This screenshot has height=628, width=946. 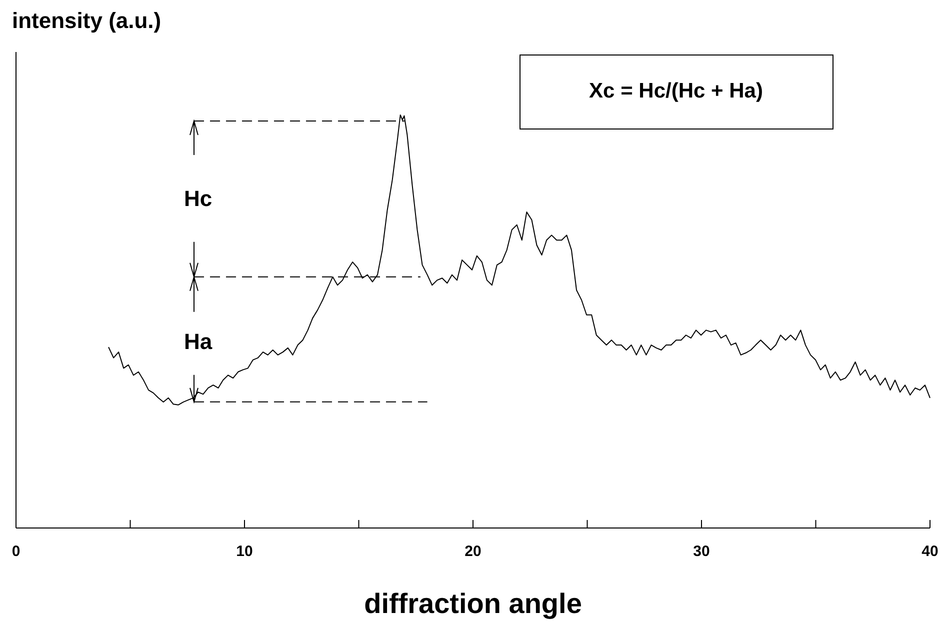 What do you see at coordinates (244, 551) in the screenshot?
I see `x-tick-label: 10` at bounding box center [244, 551].